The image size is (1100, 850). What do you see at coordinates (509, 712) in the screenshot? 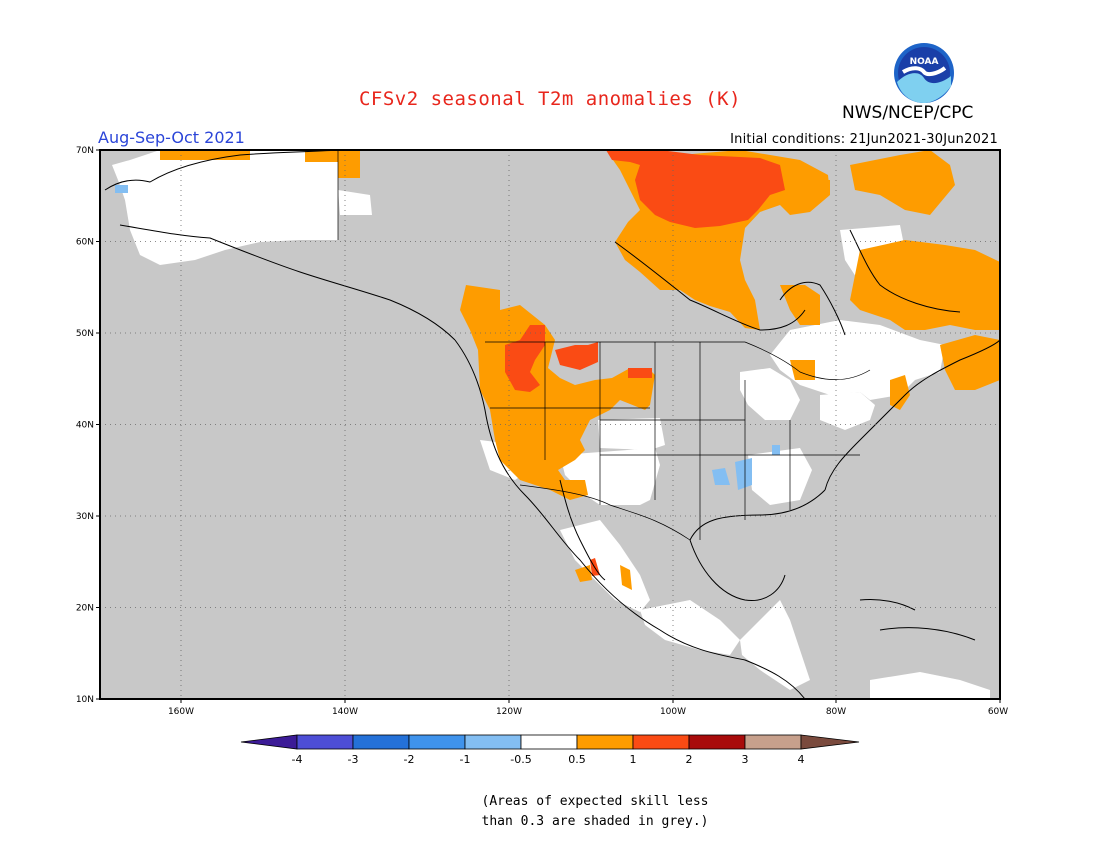
I see `lon-label: 120W` at bounding box center [509, 712].